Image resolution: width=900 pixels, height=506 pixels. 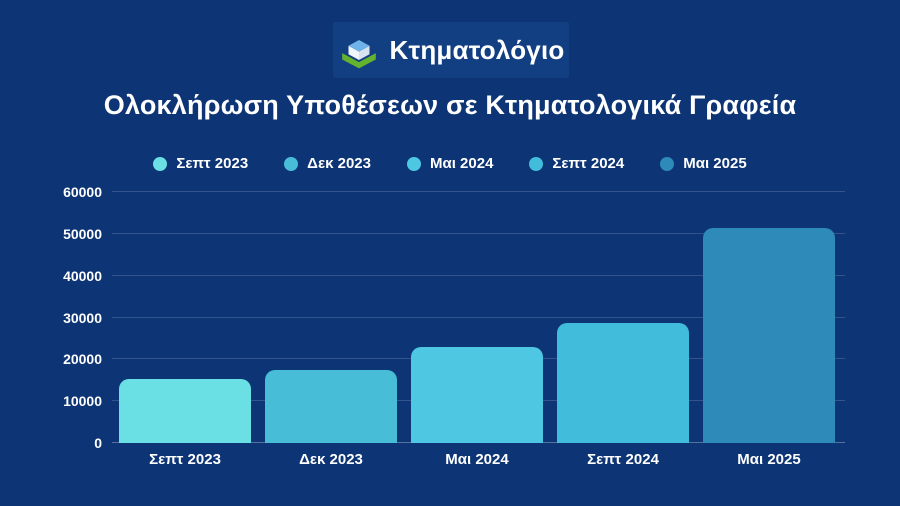 What do you see at coordinates (331, 459) in the screenshot?
I see `x-axis-tick-label: Δεκ 2023` at bounding box center [331, 459].